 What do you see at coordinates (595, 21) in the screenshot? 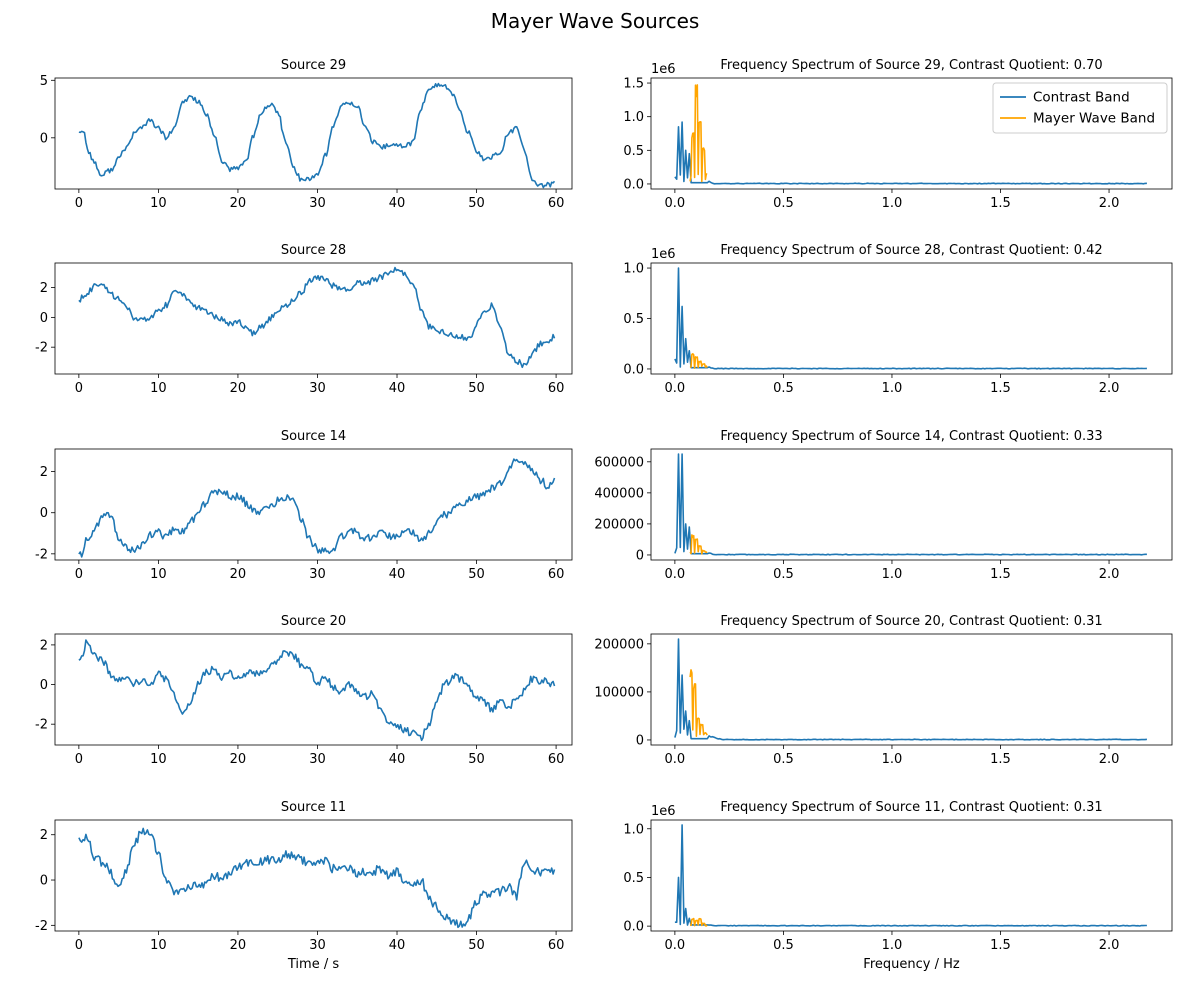
I see `figure-suptitle: Mayer Wave Sources` at bounding box center [595, 21].